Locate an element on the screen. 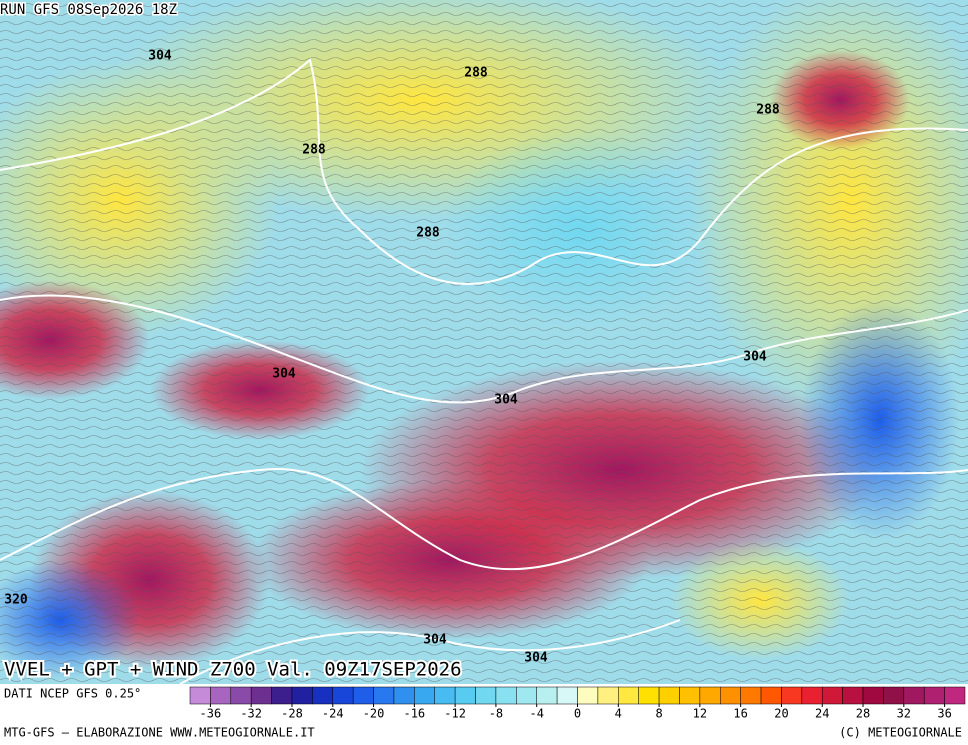  tick-label: -16 is located at coordinates (414, 714).